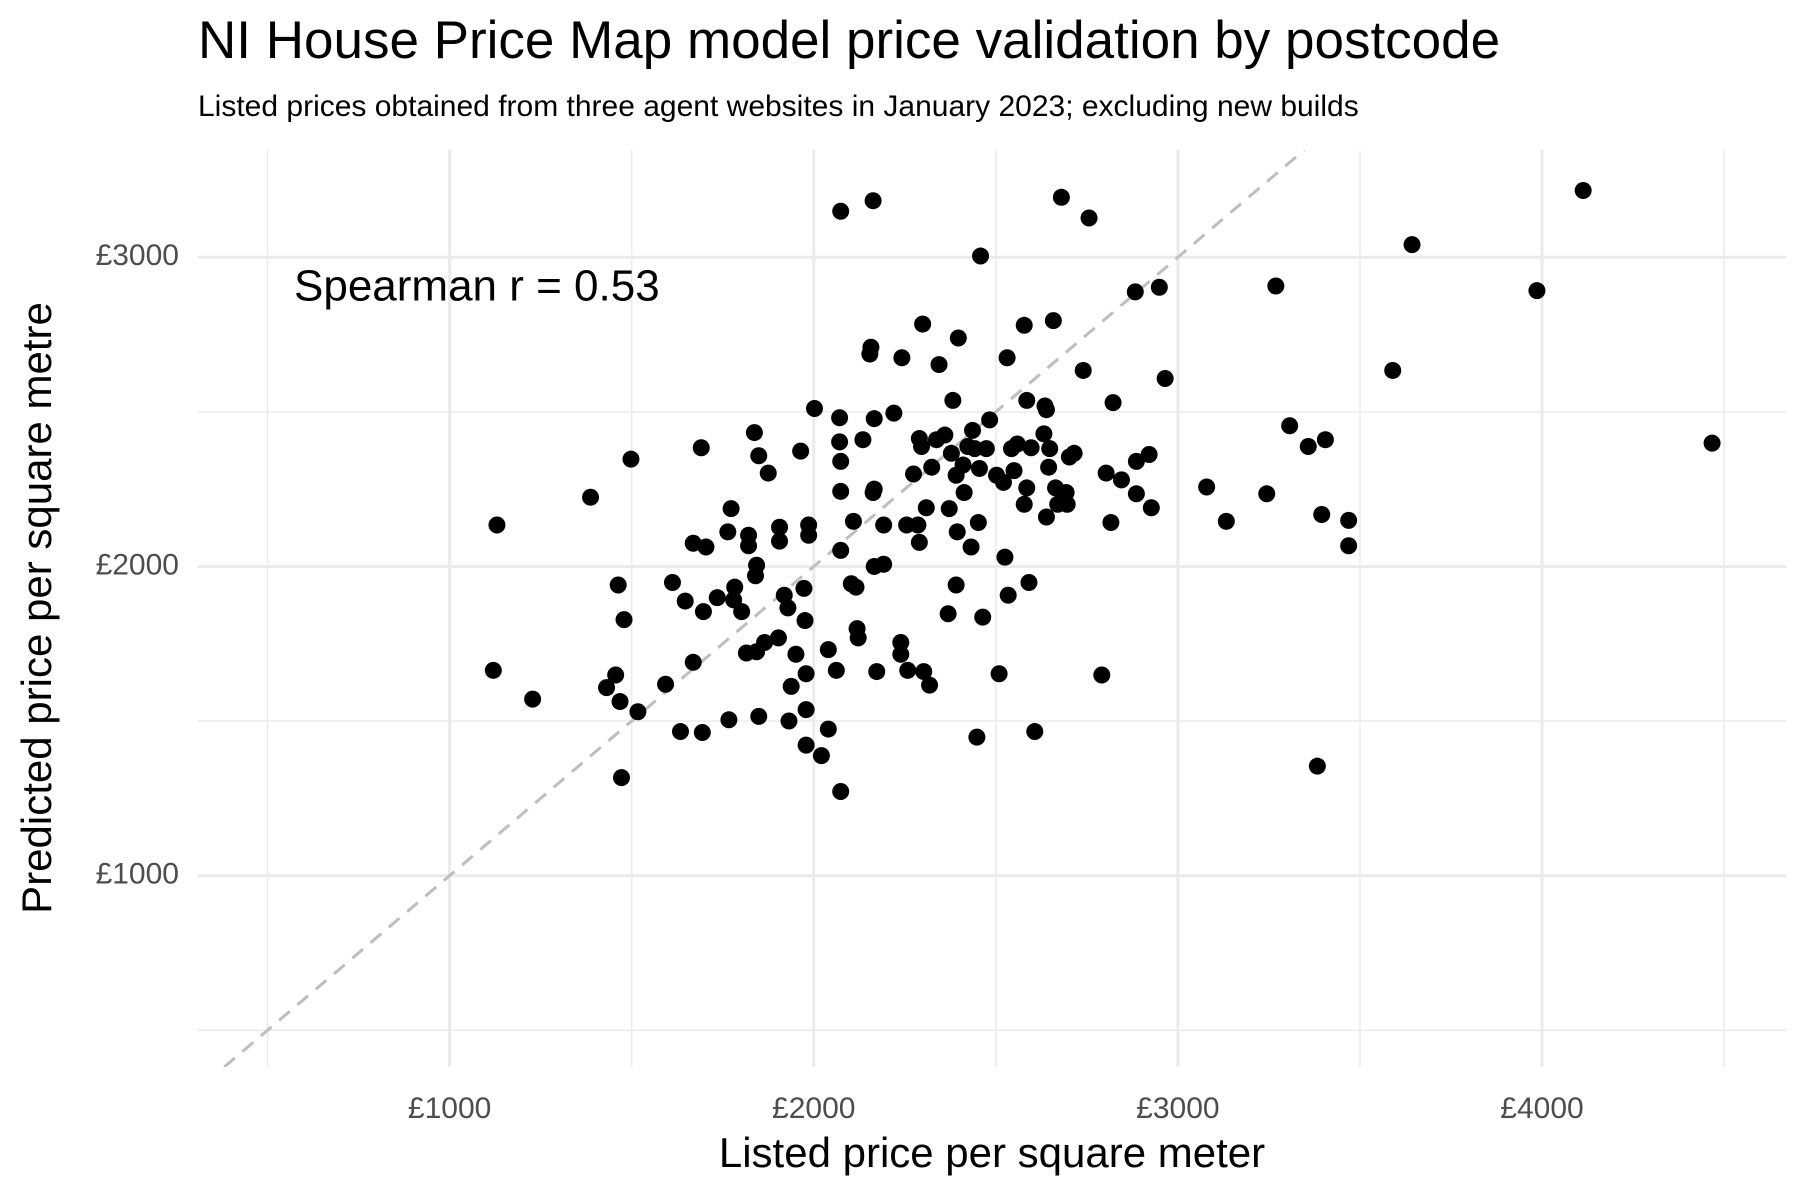 This screenshot has height=1200, width=1800. I want to click on y-tick-label: £3000, so click(137, 255).